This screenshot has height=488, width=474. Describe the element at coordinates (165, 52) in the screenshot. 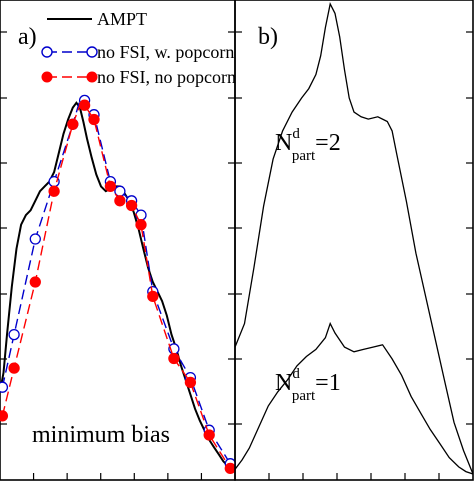

I see `legend-popcorn-label: no FSI, w. popcorn` at that location.